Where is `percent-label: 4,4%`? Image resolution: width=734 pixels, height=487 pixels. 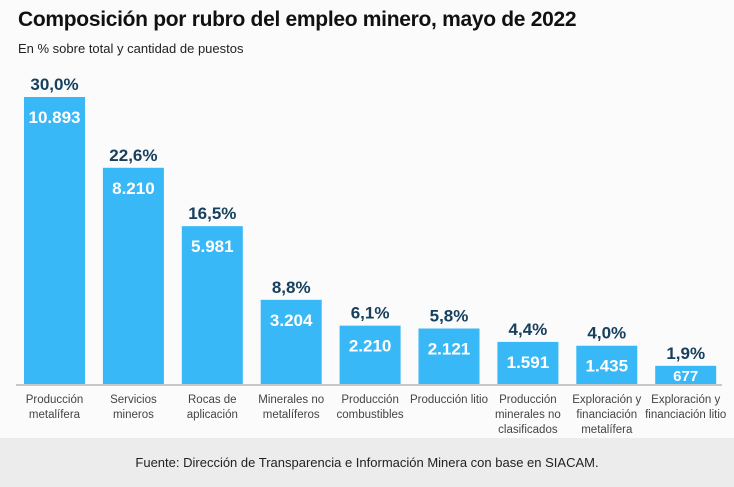 percent-label: 4,4% is located at coordinates (528, 329).